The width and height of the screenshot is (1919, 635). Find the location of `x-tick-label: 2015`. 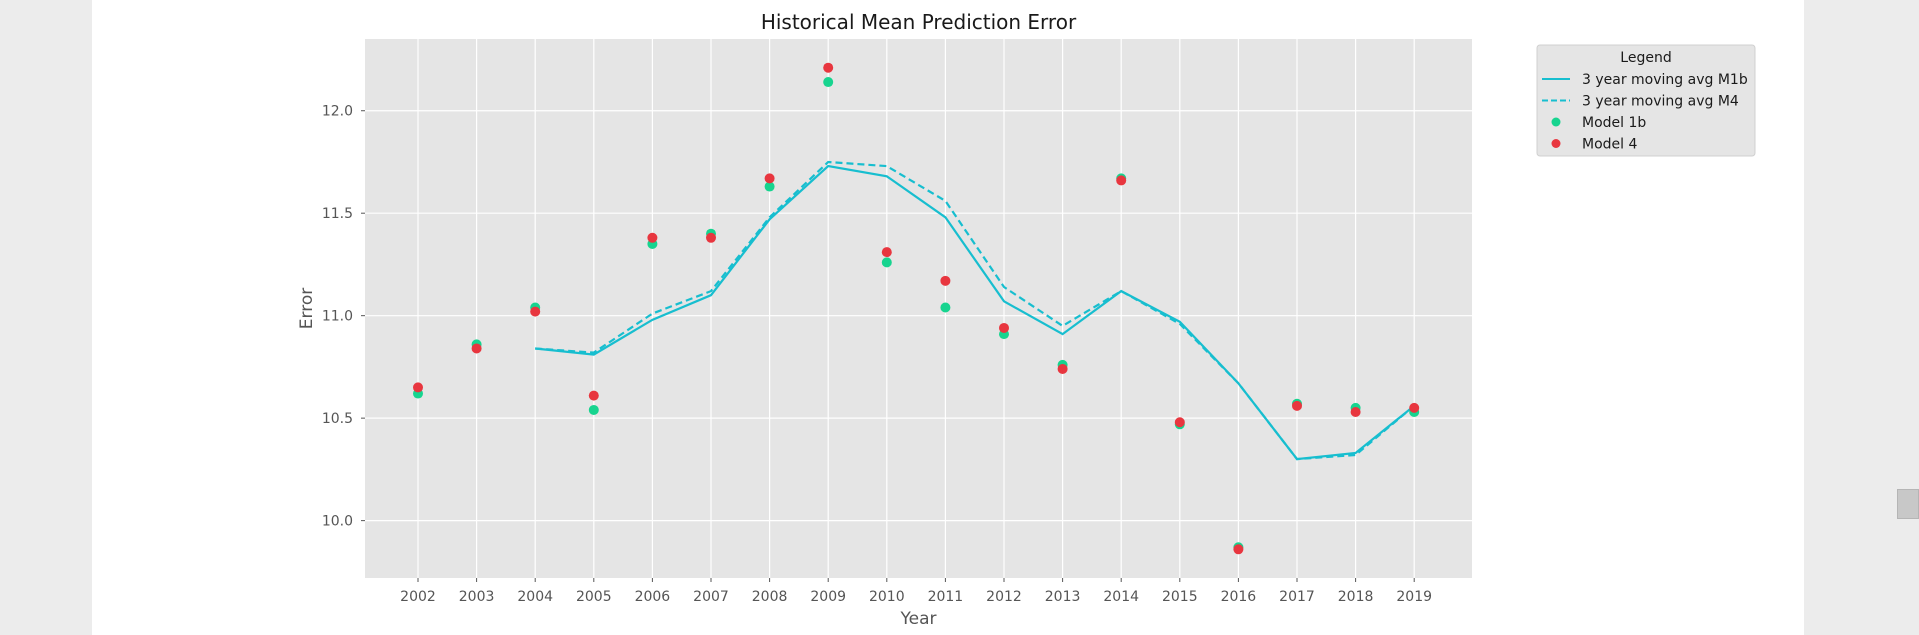

x-tick-label: 2015 is located at coordinates (1180, 597).